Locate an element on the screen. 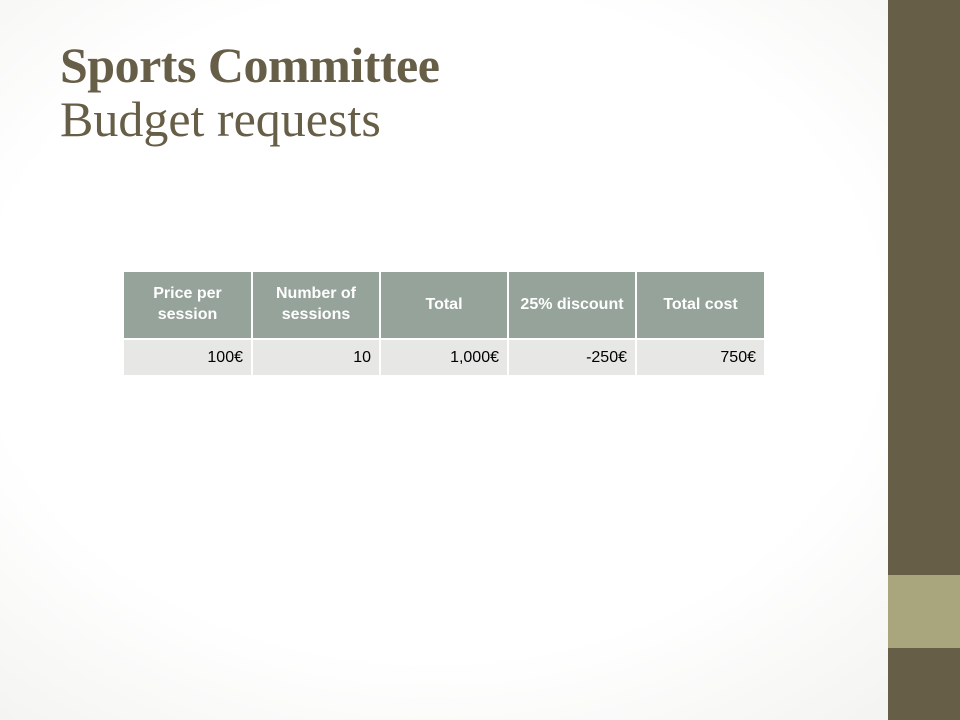 The width and height of the screenshot is (960, 720). title-main: Sports Committee is located at coordinates (250, 65).